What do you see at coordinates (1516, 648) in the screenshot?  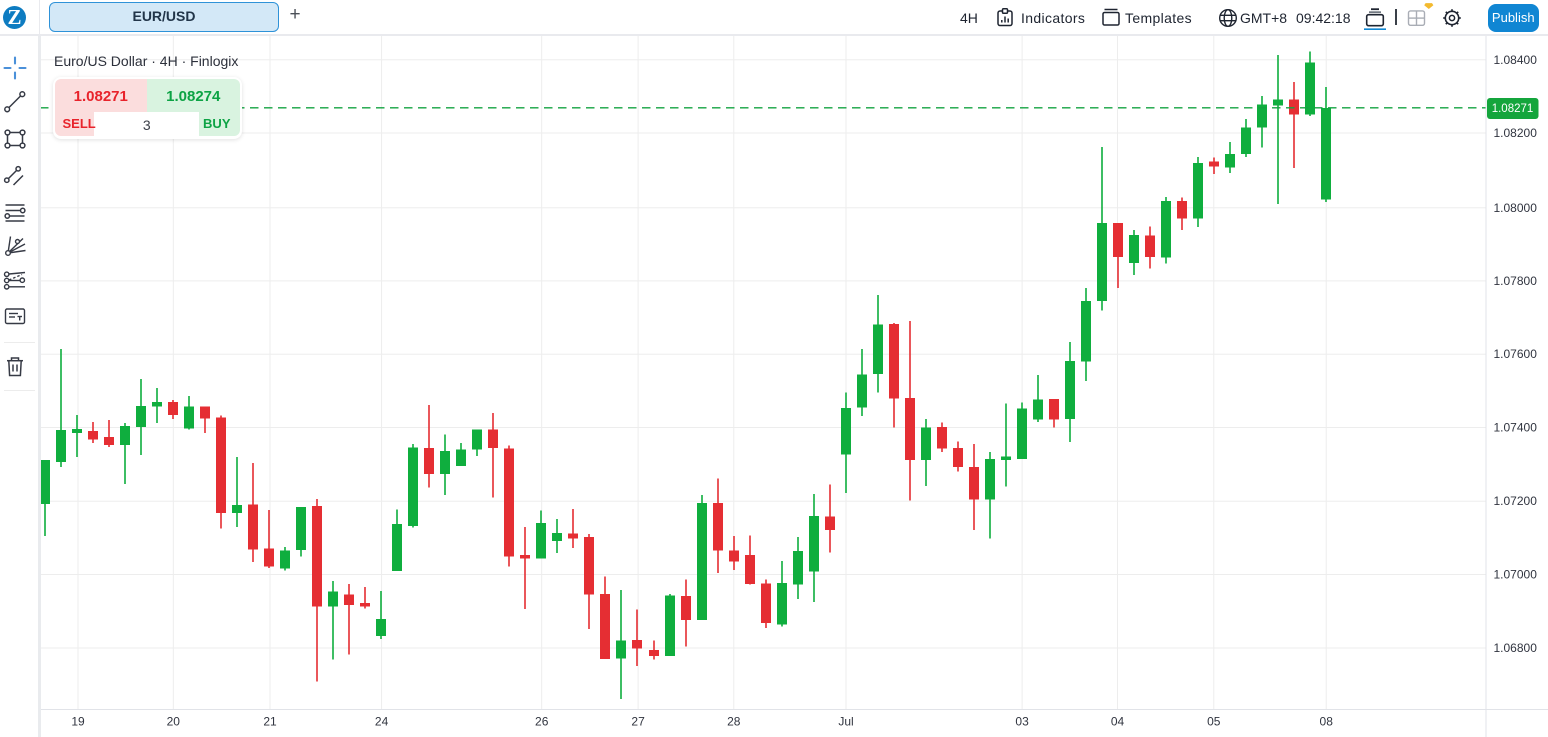 I see `svg-text: 1.06800` at bounding box center [1516, 648].